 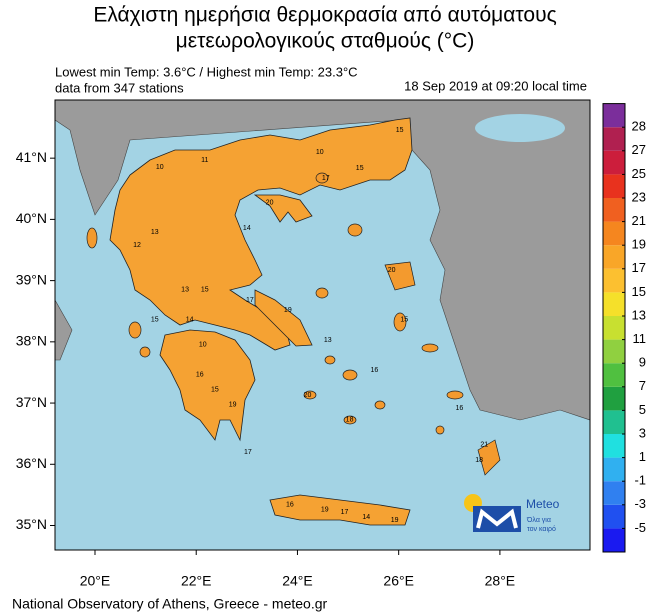 I want to click on colorbar-label: 3, so click(x=642, y=432).